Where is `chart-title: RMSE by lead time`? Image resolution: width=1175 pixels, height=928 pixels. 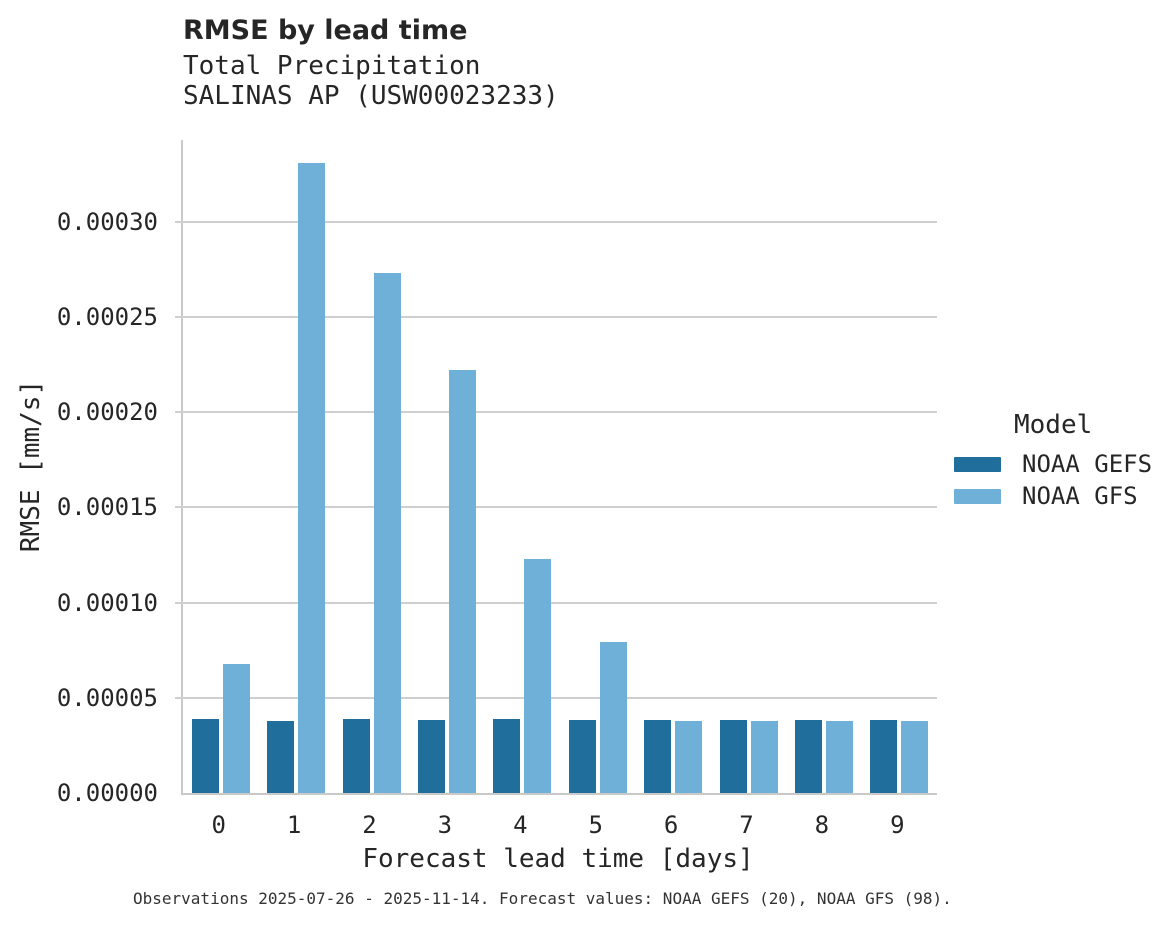
chart-title: RMSE by lead time is located at coordinates (325, 30).